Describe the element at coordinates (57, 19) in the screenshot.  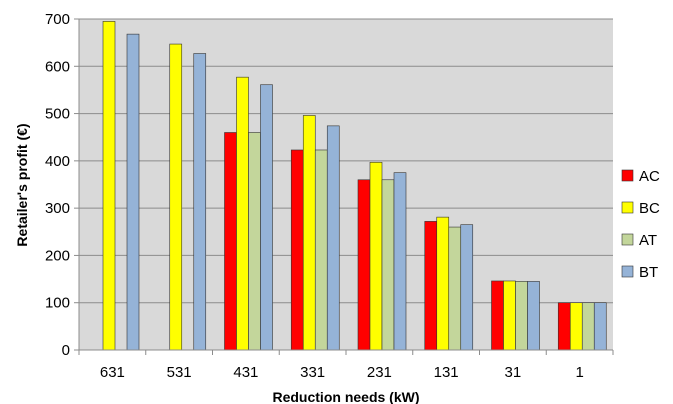
I see `y-tick-label: 700` at that location.